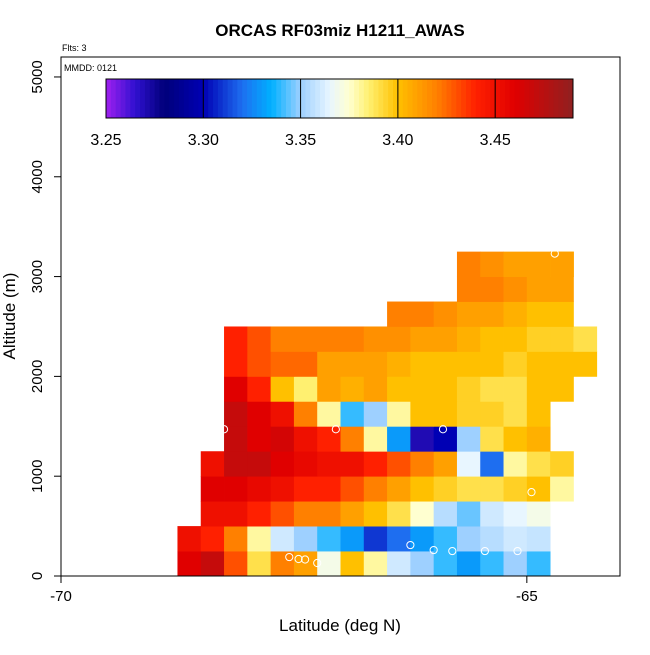 This screenshot has width=650, height=655. Describe the element at coordinates (90, 68) in the screenshot. I see `date-annotation: MMDD: 0121` at that location.